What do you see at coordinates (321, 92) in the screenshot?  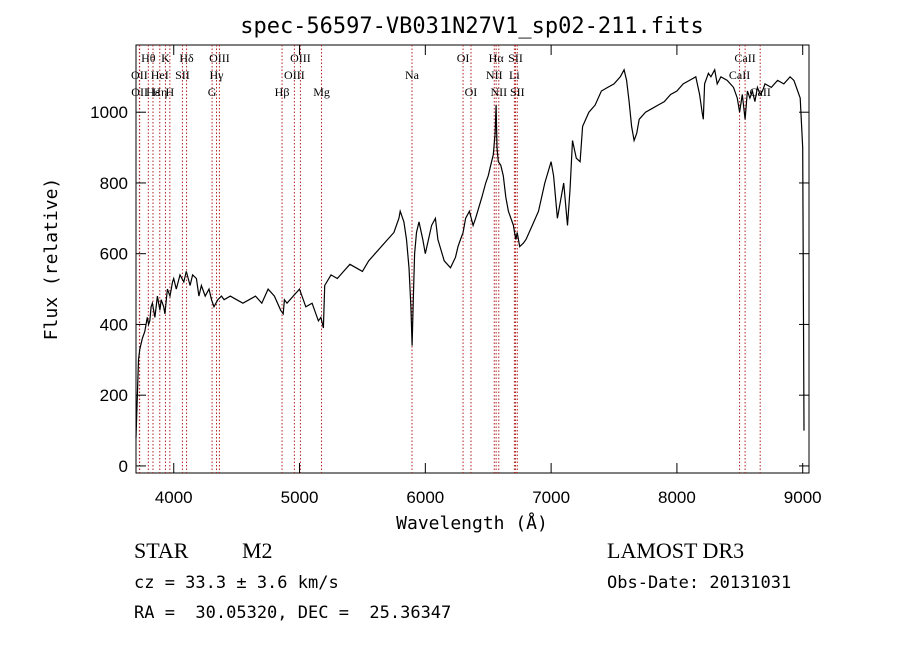 I see `marker-label: Mg` at bounding box center [321, 92].